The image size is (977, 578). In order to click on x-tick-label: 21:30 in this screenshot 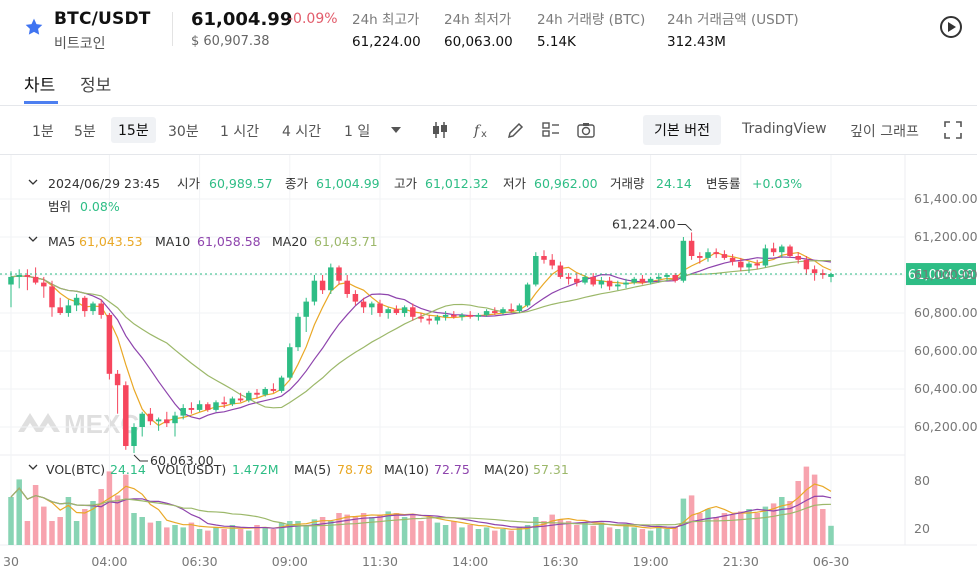, I will do `click(741, 561)`.